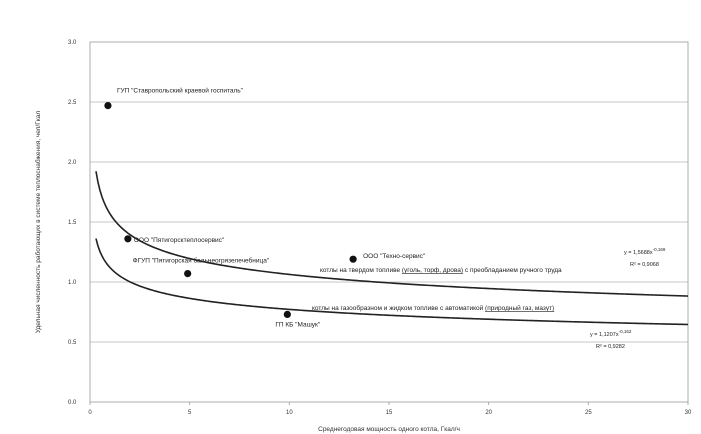 This screenshot has height=434, width=701. Describe the element at coordinates (625, 331) in the screenshot. I see `trend-2-exponent: -0,162` at that location.